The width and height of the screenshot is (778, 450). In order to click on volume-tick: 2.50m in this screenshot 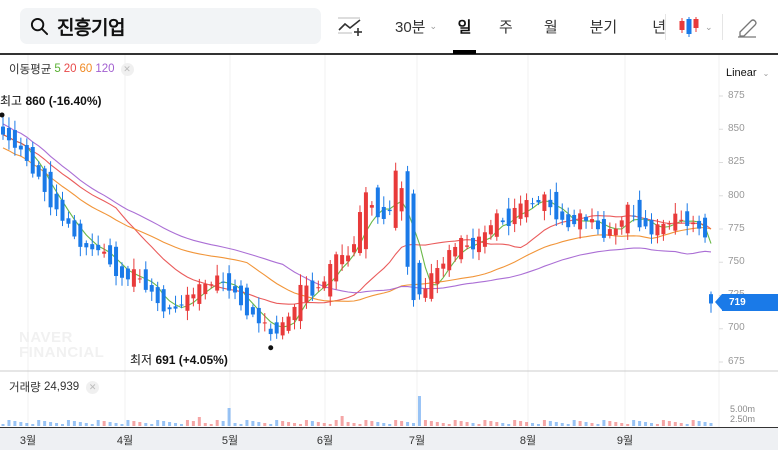, I will do `click(743, 419)`.